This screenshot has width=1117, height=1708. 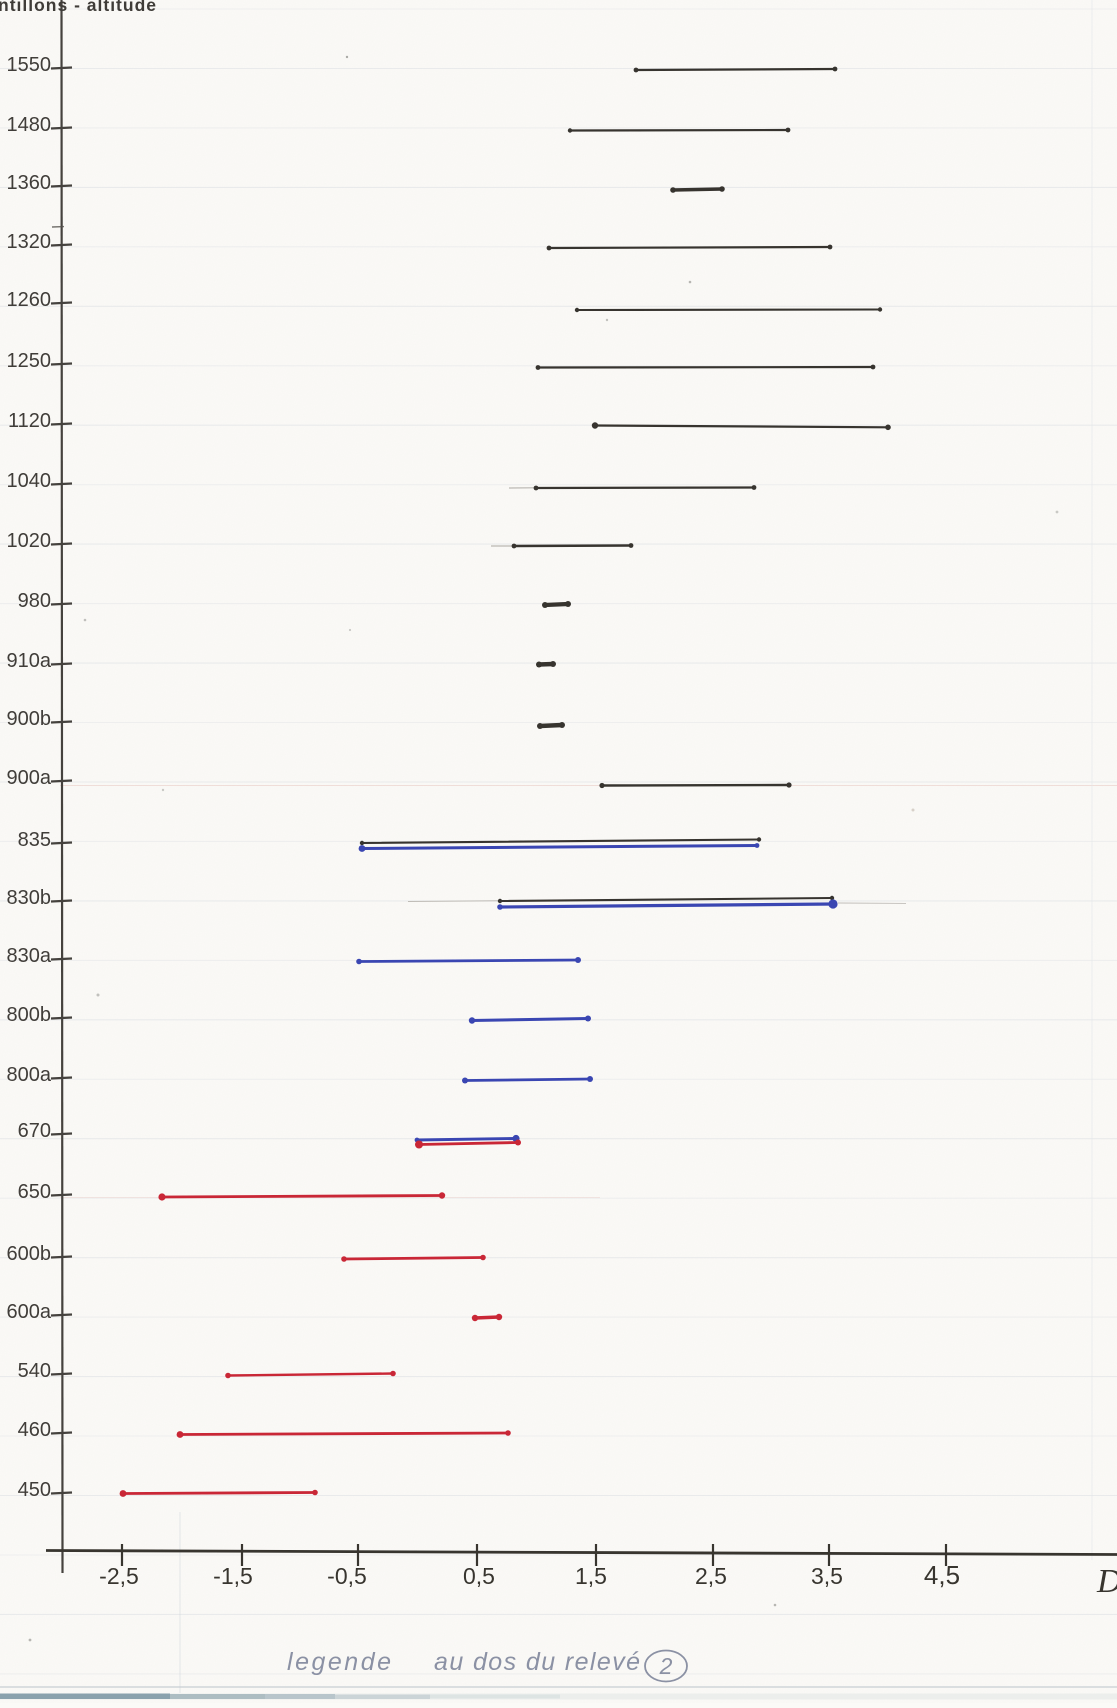 I want to click on svg-text: 4,5, so click(x=942, y=1575).